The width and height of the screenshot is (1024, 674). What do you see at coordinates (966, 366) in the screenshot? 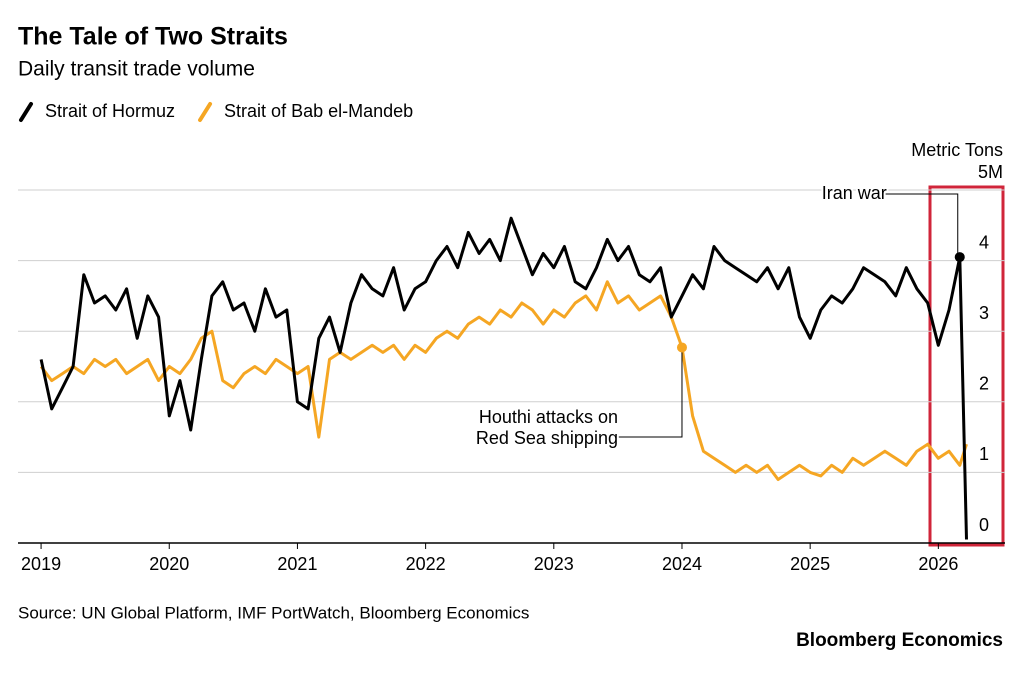
I see `highlight-box` at bounding box center [966, 366].